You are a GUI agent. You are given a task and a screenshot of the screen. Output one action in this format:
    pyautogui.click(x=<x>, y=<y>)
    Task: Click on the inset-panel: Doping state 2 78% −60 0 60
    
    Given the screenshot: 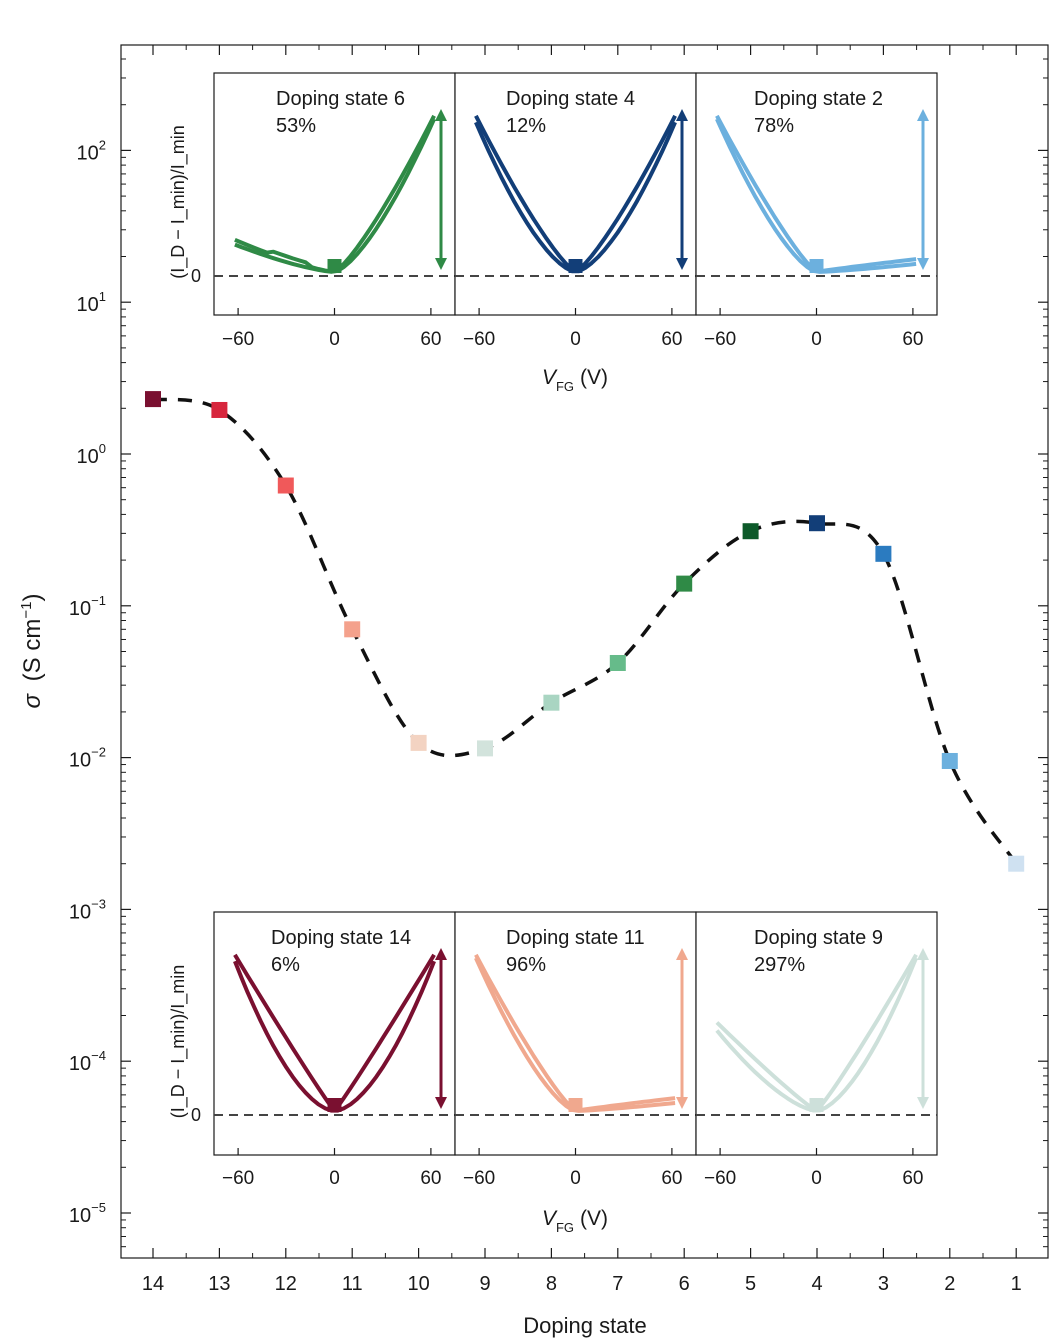 What is the action you would take?
    pyautogui.click(x=816, y=211)
    